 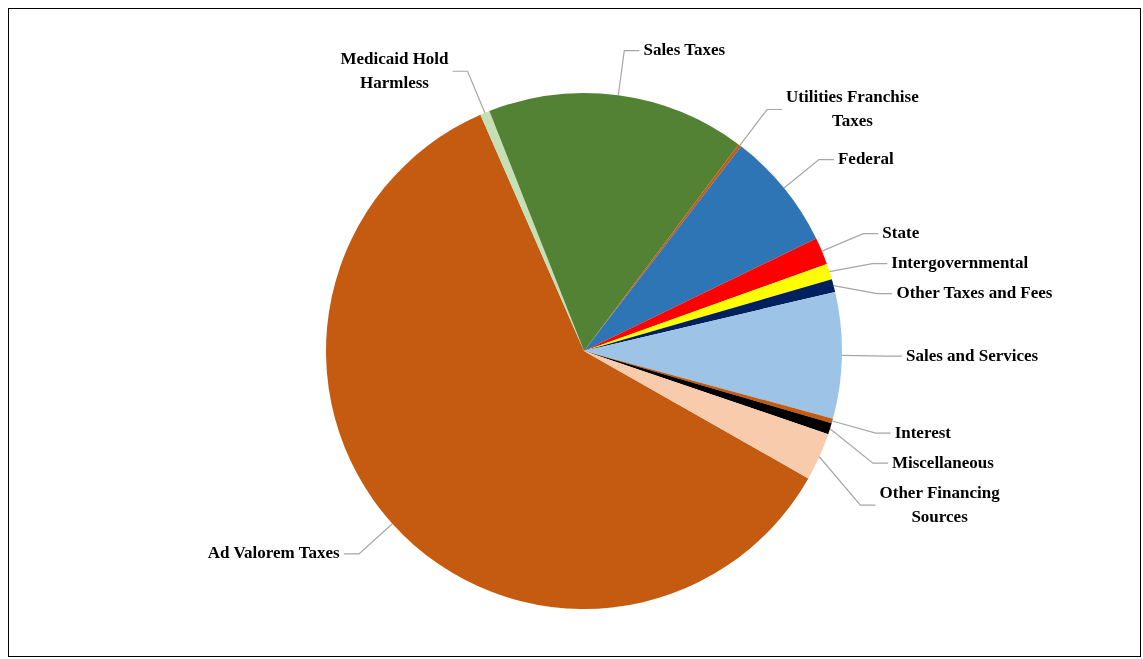 I want to click on slice-label: Utilities Franchise Taxes, so click(x=853, y=108).